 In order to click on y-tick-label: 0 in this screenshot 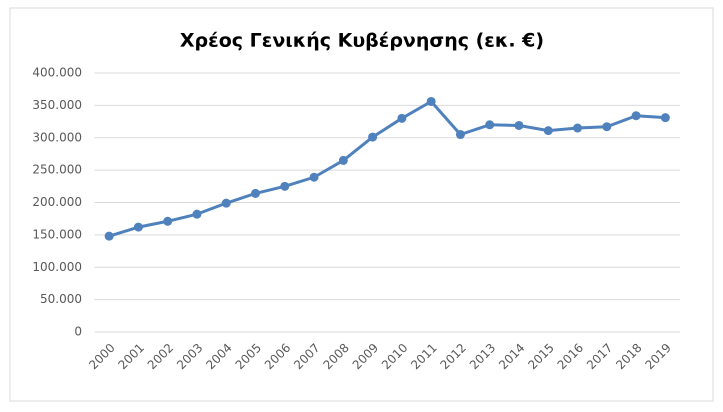, I will do `click(78, 332)`.